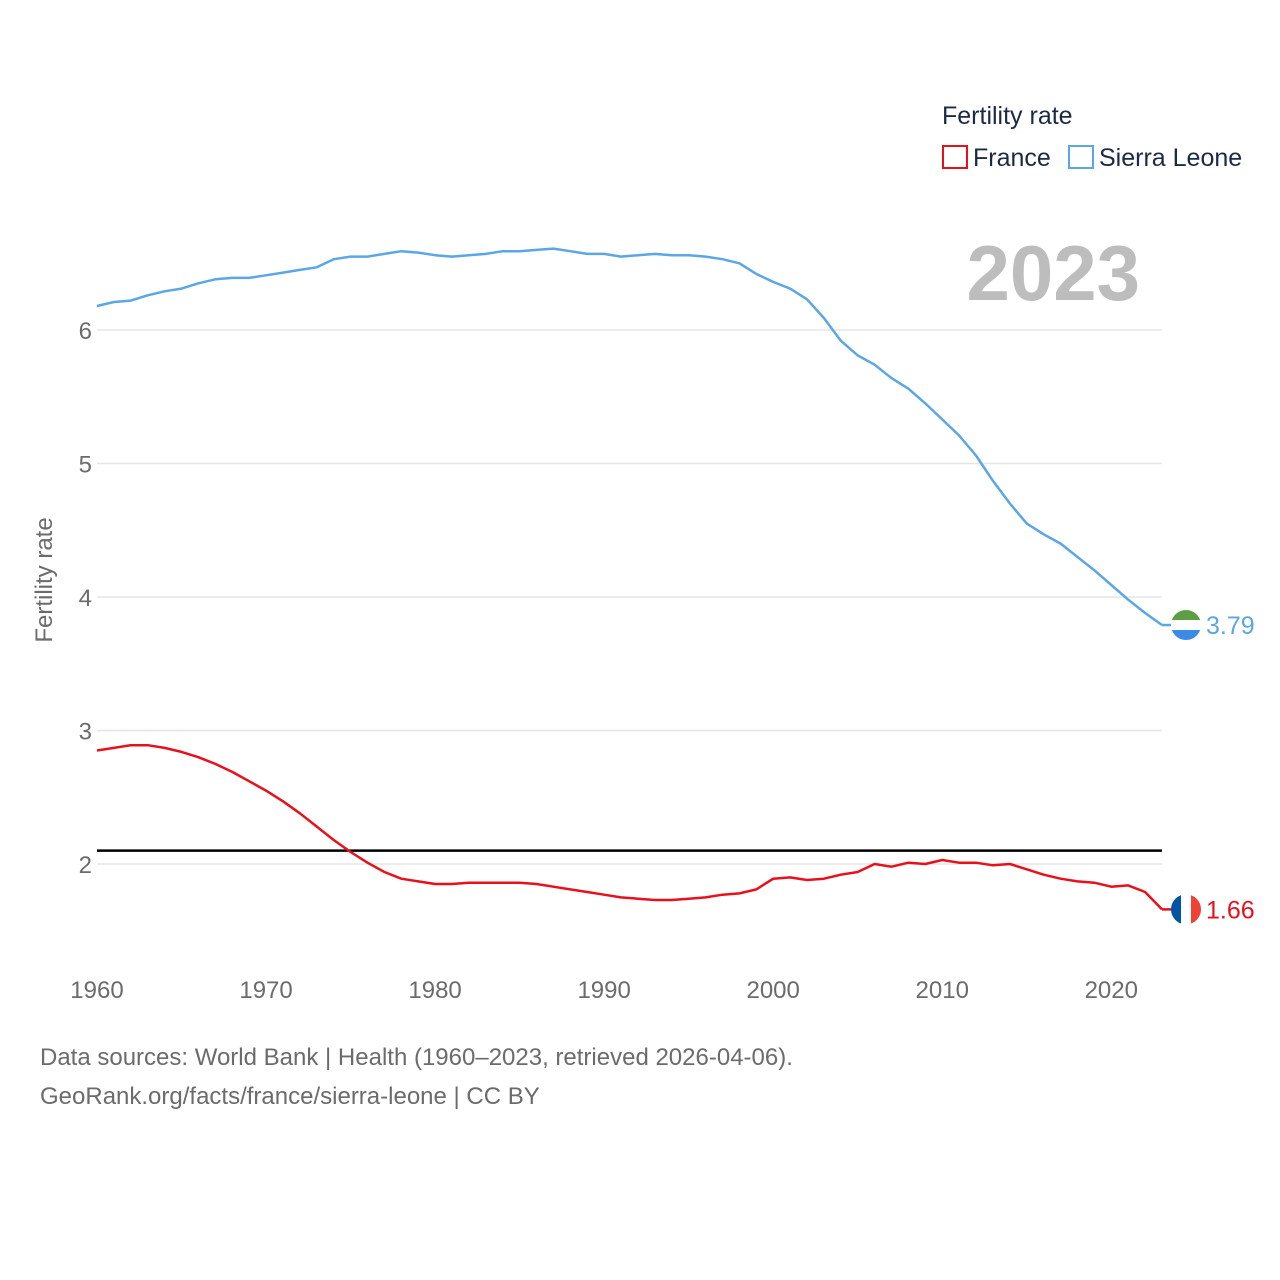  What do you see at coordinates (1053, 273) in the screenshot?
I see `year-label: 2023` at bounding box center [1053, 273].